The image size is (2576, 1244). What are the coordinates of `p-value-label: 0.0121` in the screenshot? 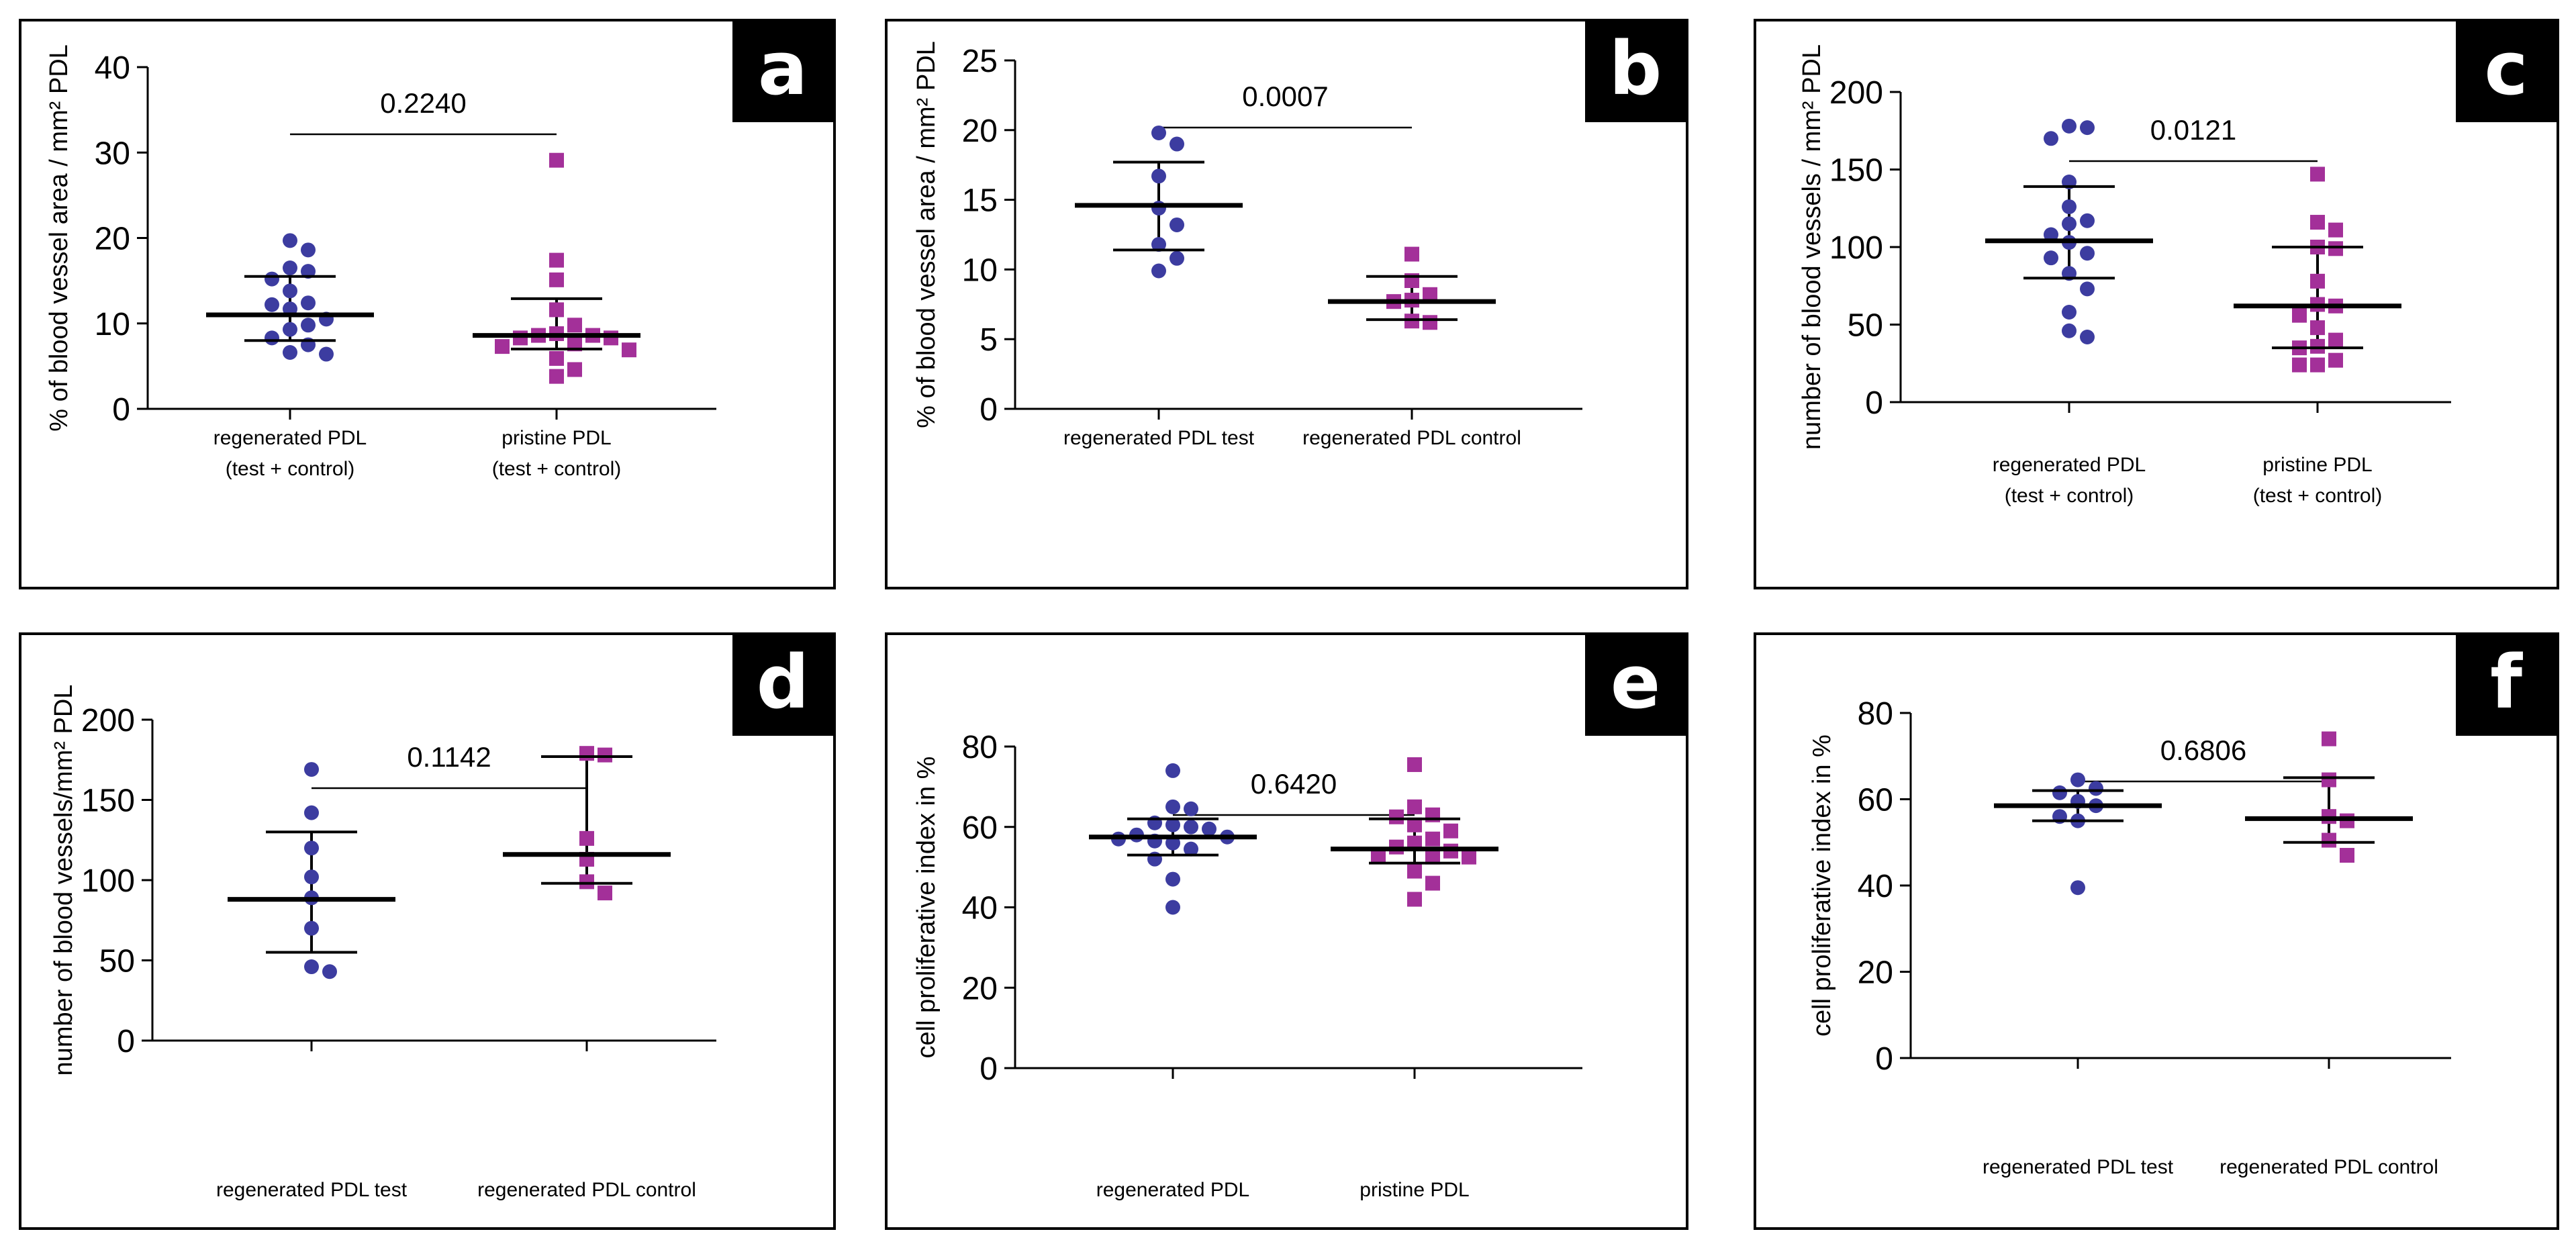 It's located at (2193, 130).